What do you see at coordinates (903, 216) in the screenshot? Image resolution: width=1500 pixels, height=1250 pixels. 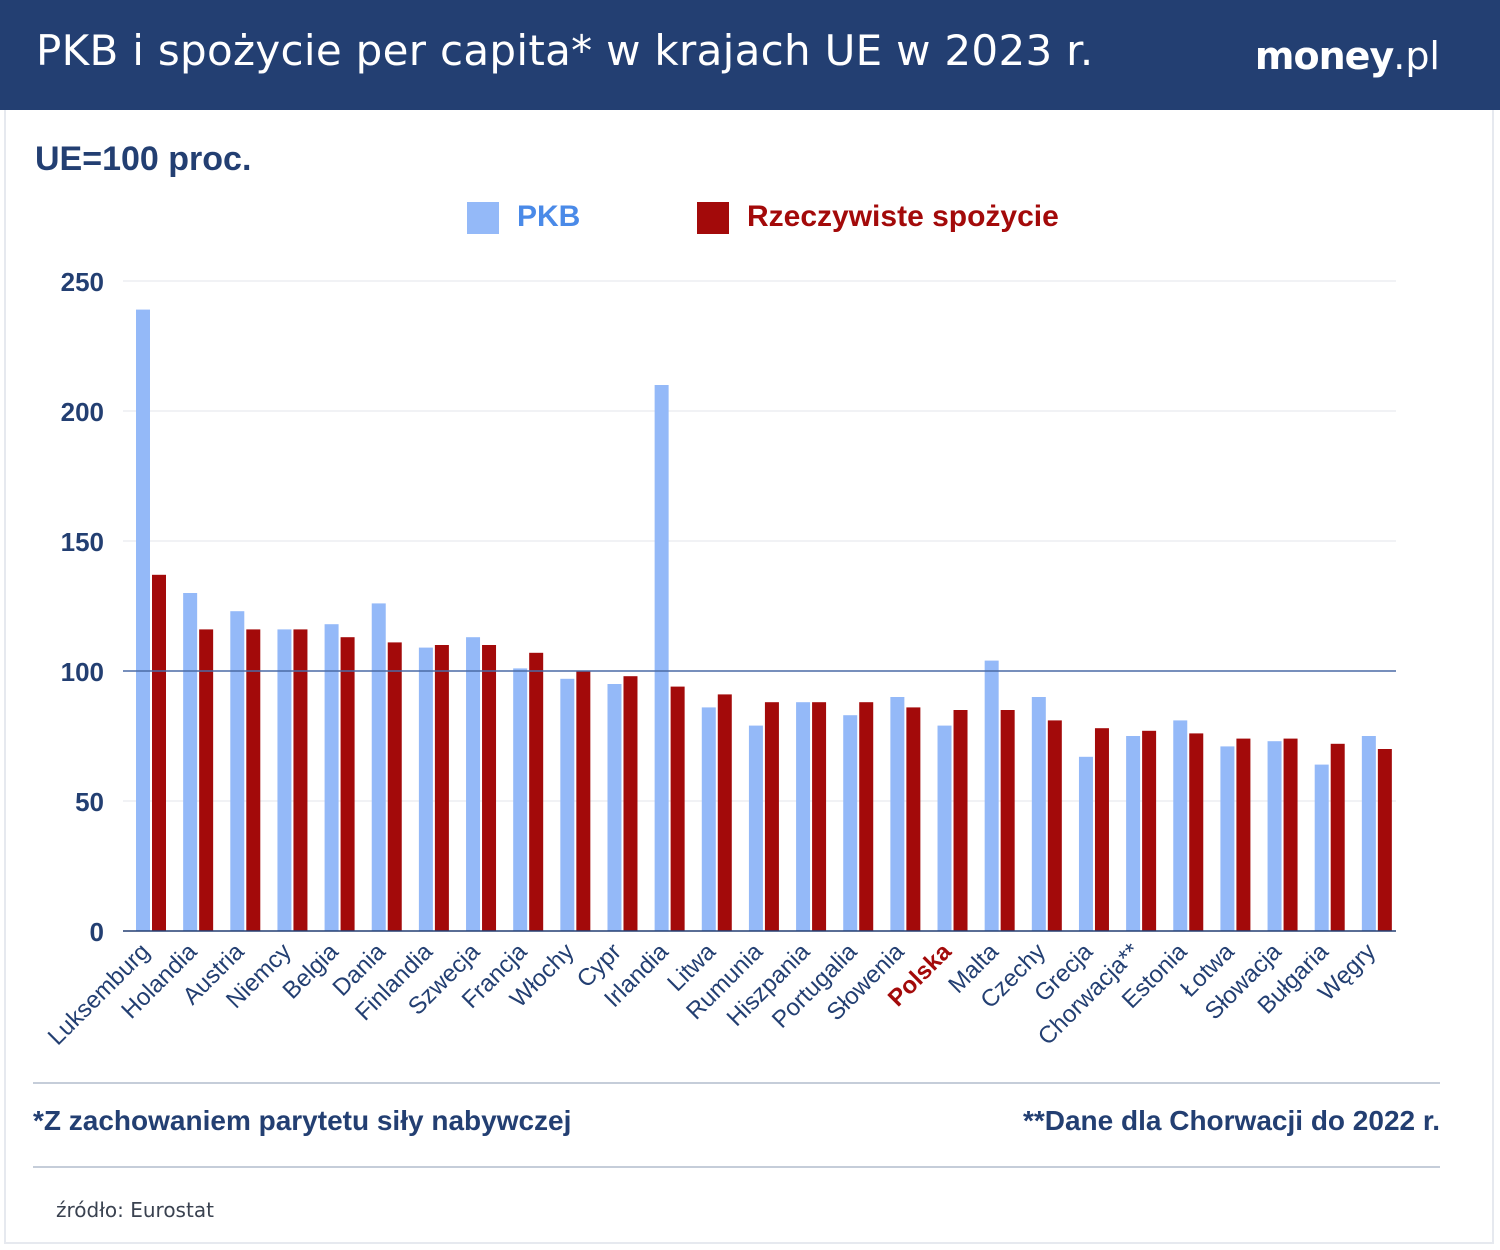 I see `legend-label-consumption: Rzeczywiste spożycie` at bounding box center [903, 216].